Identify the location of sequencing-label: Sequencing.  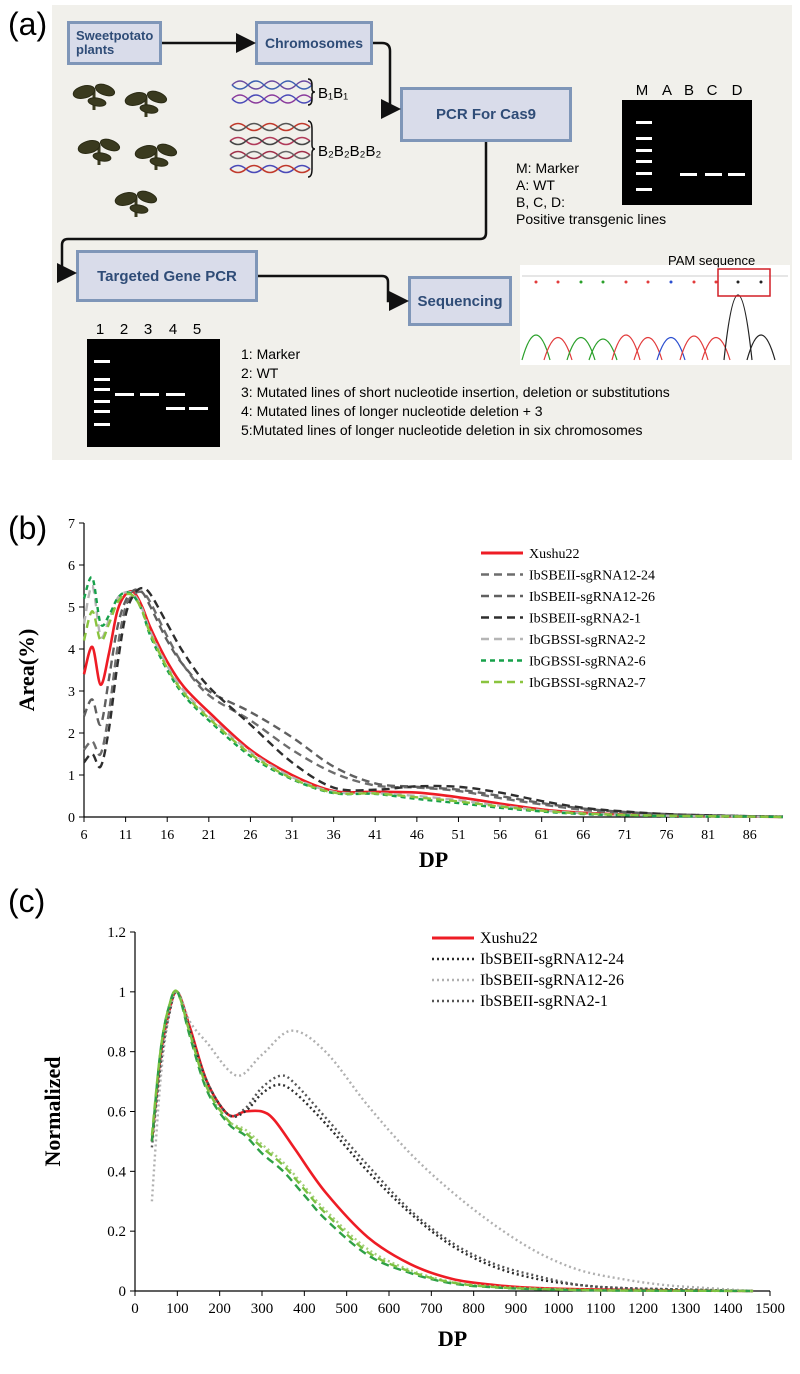
(460, 301).